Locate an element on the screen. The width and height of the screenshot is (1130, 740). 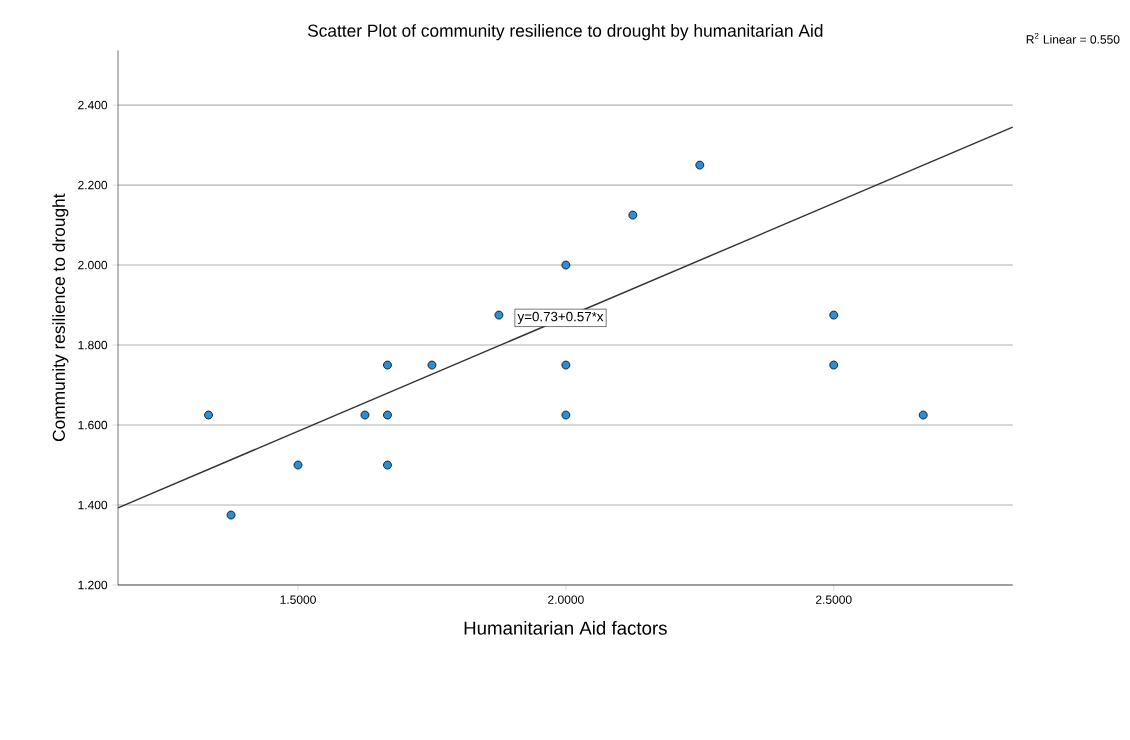
y-tick-label: 1.400 is located at coordinates (93, 505).